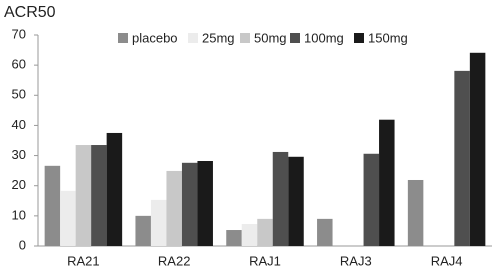 Image resolution: width=500 pixels, height=276 pixels. Describe the element at coordinates (218, 37) in the screenshot. I see `legend-label: 25mg` at that location.